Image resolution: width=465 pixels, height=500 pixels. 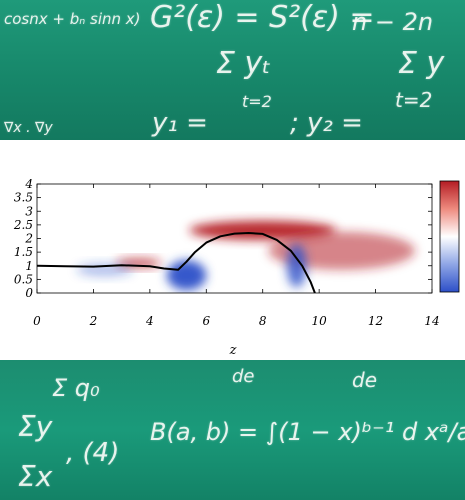 What do you see at coordinates (431, 321) in the screenshot?
I see `x-tick-label: 14` at bounding box center [431, 321].